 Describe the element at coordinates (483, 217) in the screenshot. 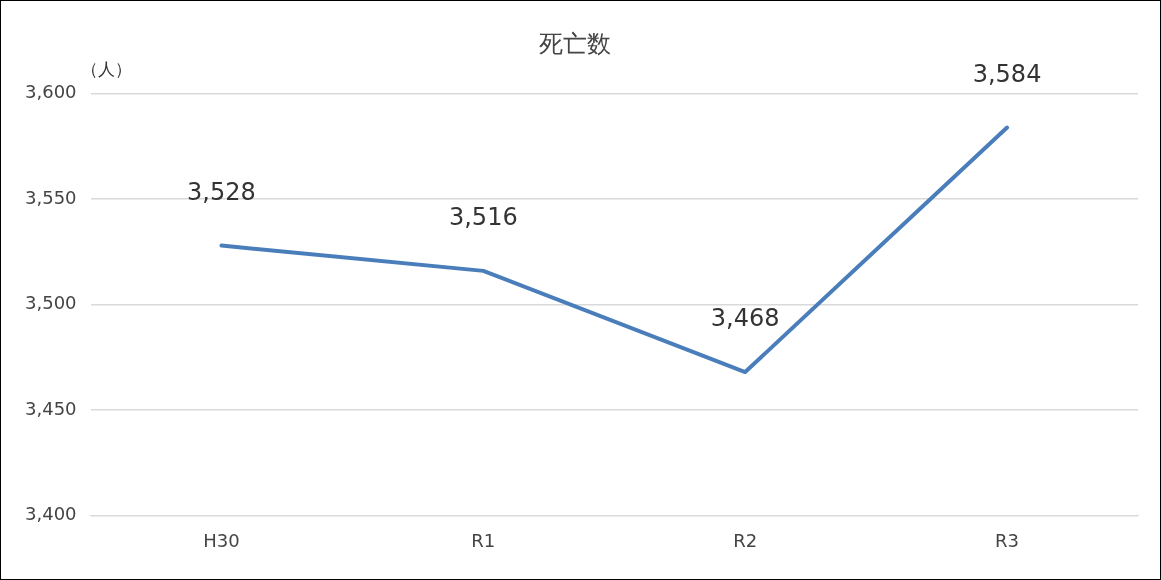

I see `data-label: 3,516` at that location.